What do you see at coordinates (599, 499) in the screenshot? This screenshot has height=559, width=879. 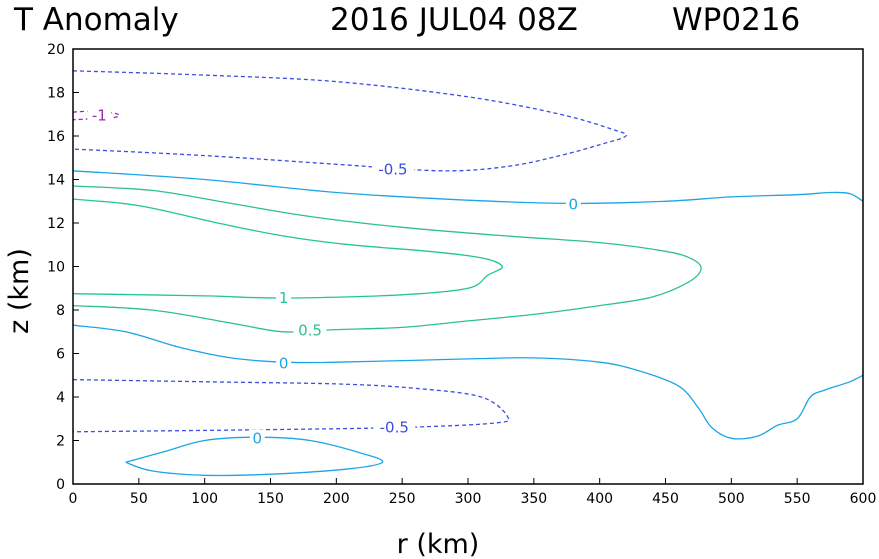 I see `x-tick-label: 400` at bounding box center [599, 499].